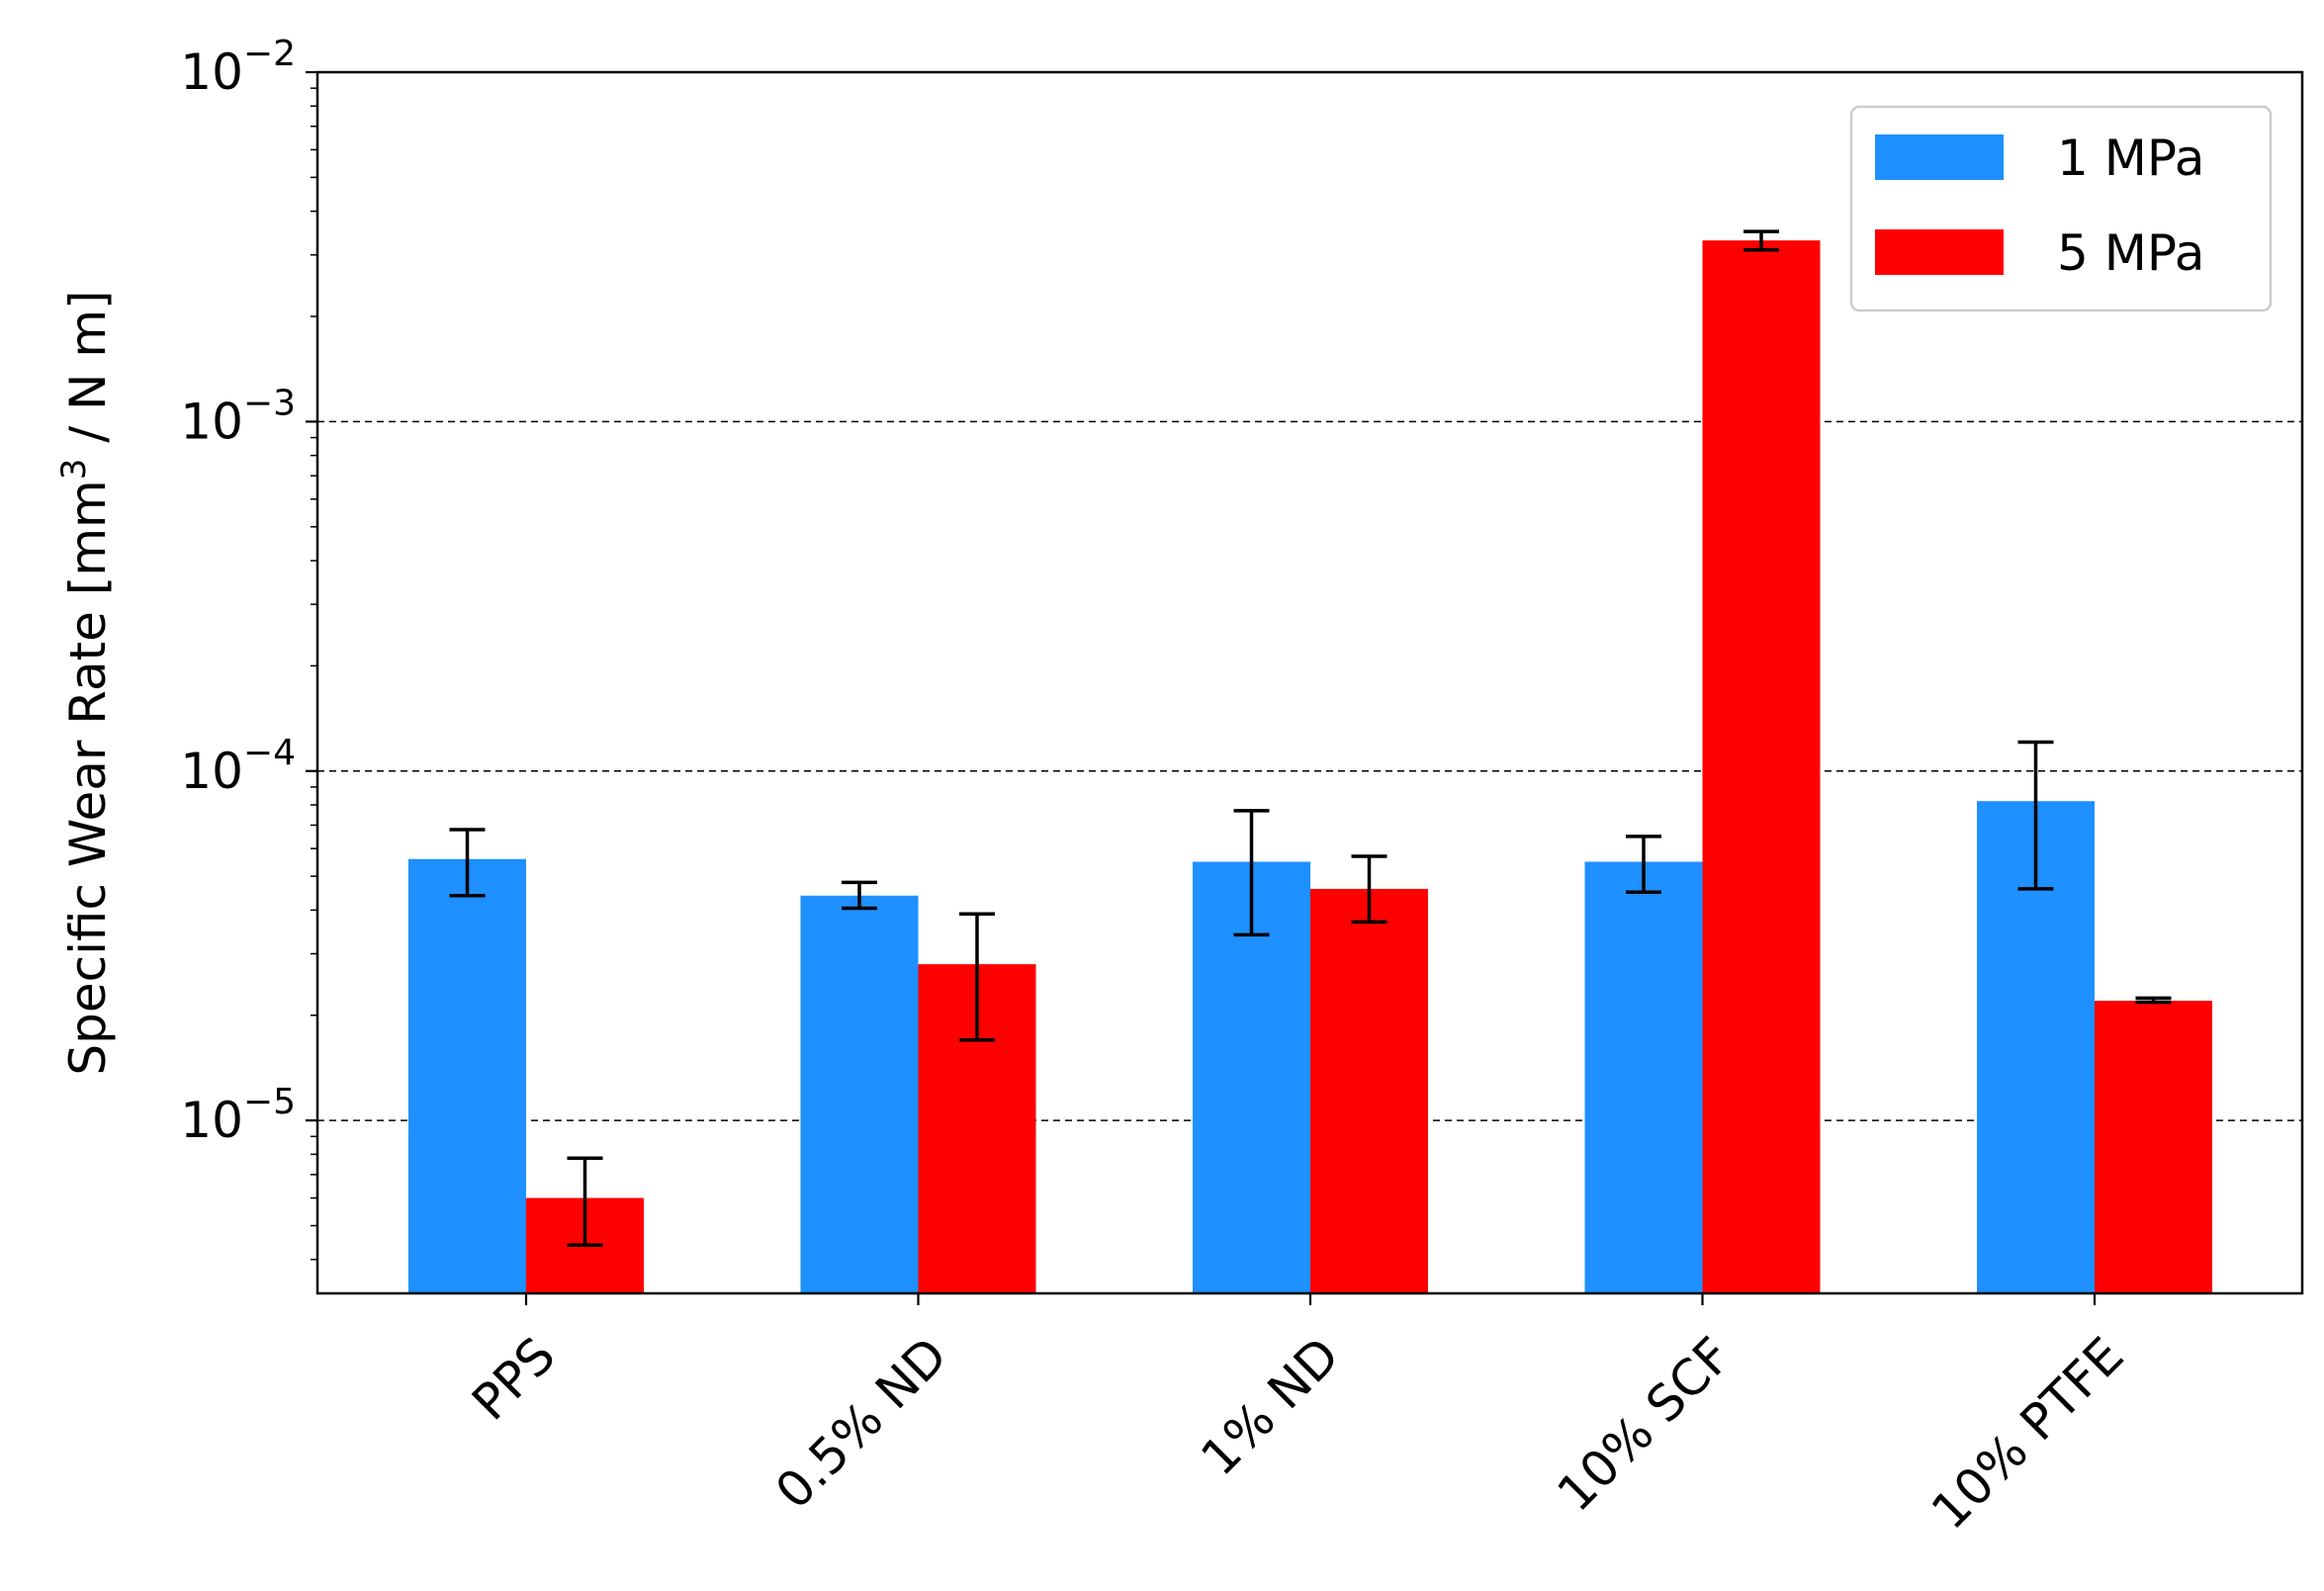 The image size is (2324, 1591). I want to click on y-axis-label: Specific Wear Rate [mm3 / N m], so click(85, 682).